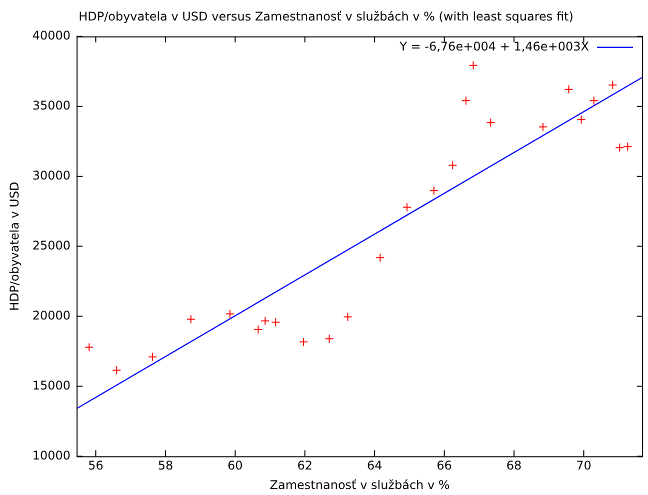 This screenshot has height=495, width=648. Describe the element at coordinates (96, 465) in the screenshot. I see `x-tick-label: 56` at that location.